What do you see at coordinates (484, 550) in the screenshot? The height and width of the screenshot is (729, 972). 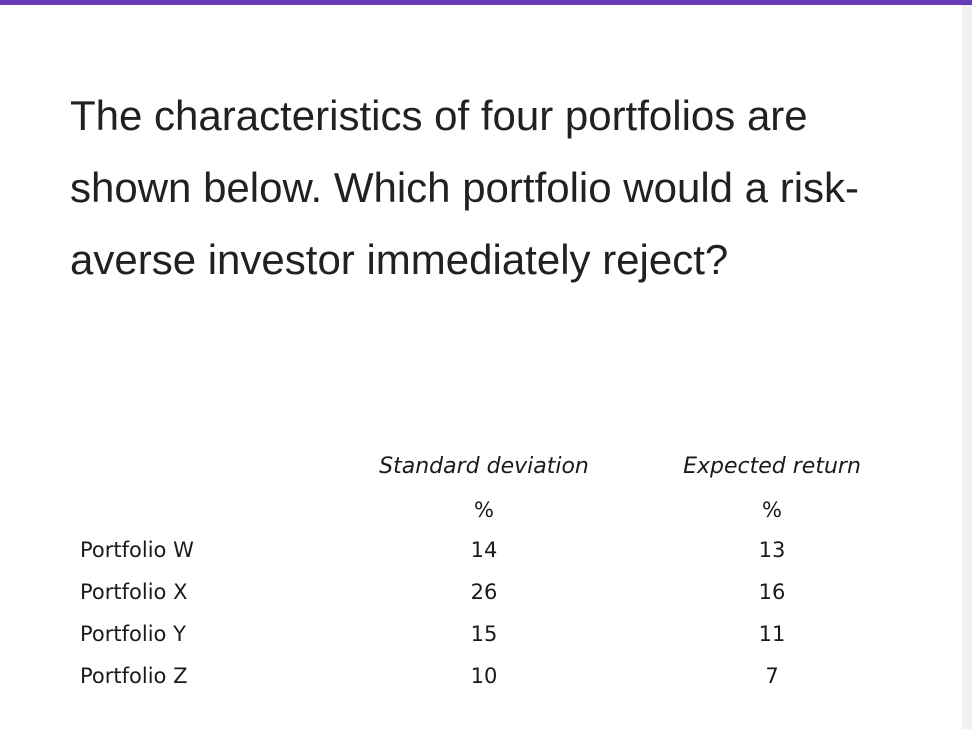 I see `cell-std-dev-w: 14` at bounding box center [484, 550].